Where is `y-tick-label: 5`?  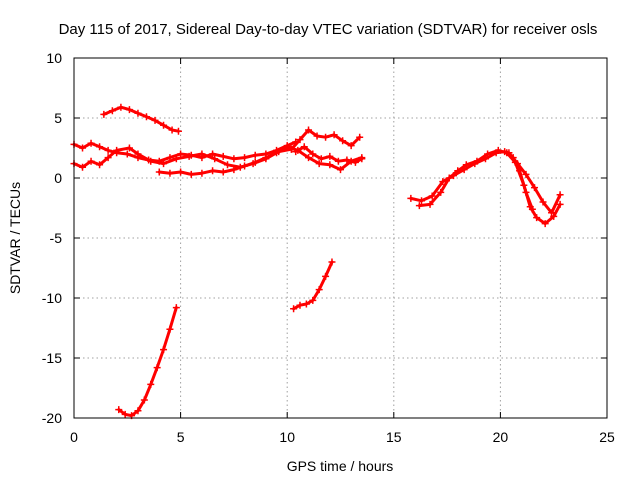 y-tick-label: 5 is located at coordinates (58, 118).